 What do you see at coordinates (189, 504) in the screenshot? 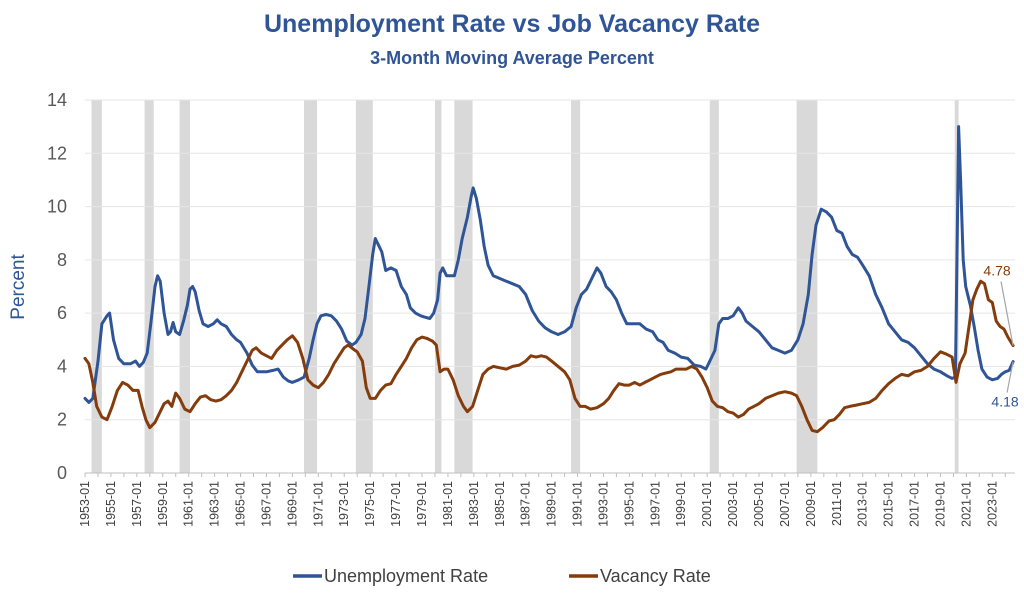
I see `x-tick-label-1961-01: 1961-01` at bounding box center [189, 504].